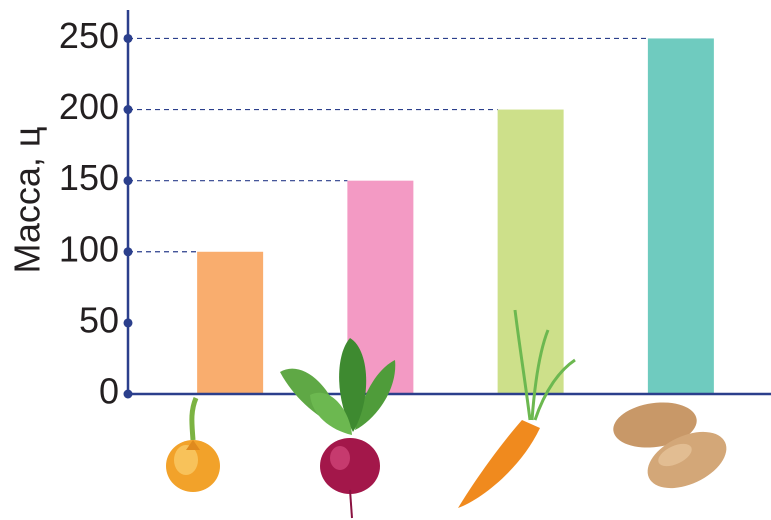 The image size is (771, 520). Describe the element at coordinates (89, 248) in the screenshot. I see `y-tick-label: 100` at that location.